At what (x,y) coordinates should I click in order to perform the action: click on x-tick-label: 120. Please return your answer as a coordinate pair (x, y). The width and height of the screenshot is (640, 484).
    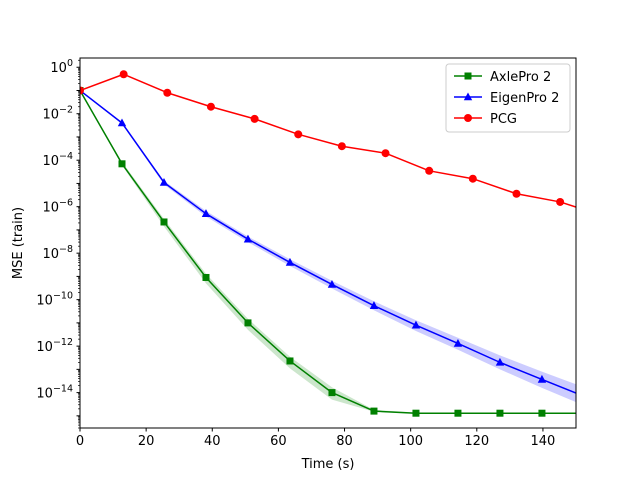
    Looking at the image, I should click on (476, 441).